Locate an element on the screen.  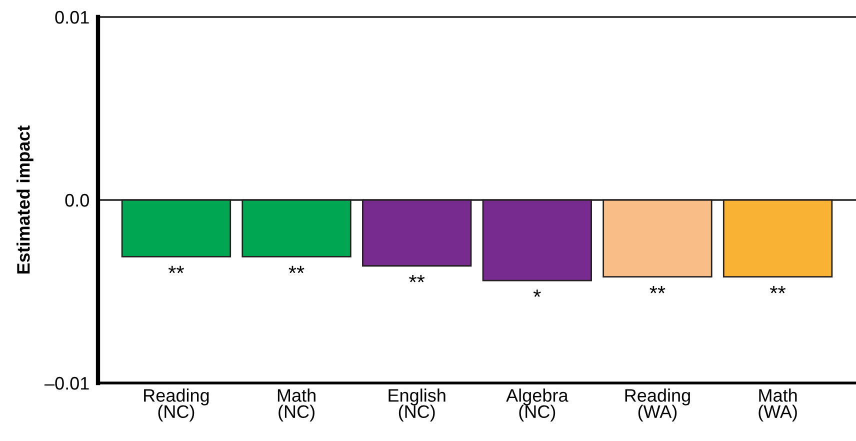
x-tick-label: Math (NC) is located at coordinates (297, 405).